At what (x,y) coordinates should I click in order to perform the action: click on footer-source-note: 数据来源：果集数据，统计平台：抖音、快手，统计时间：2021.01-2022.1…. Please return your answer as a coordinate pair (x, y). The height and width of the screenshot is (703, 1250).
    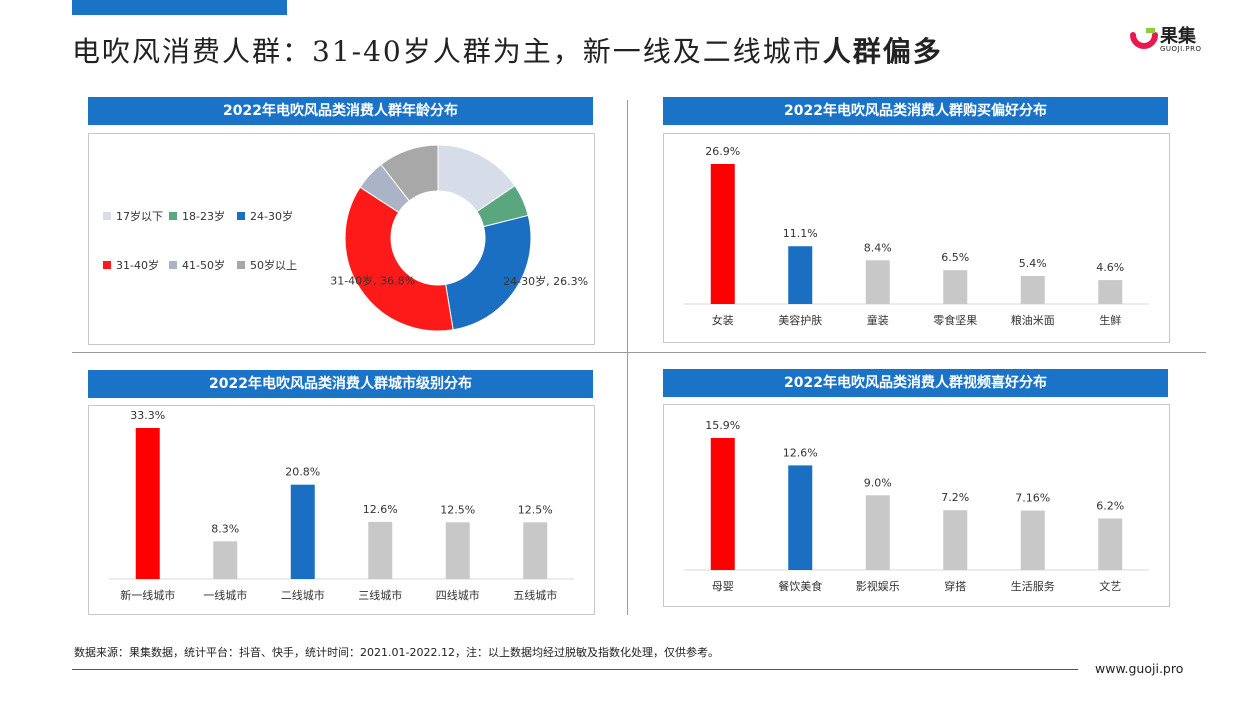
    Looking at the image, I should click on (396, 652).